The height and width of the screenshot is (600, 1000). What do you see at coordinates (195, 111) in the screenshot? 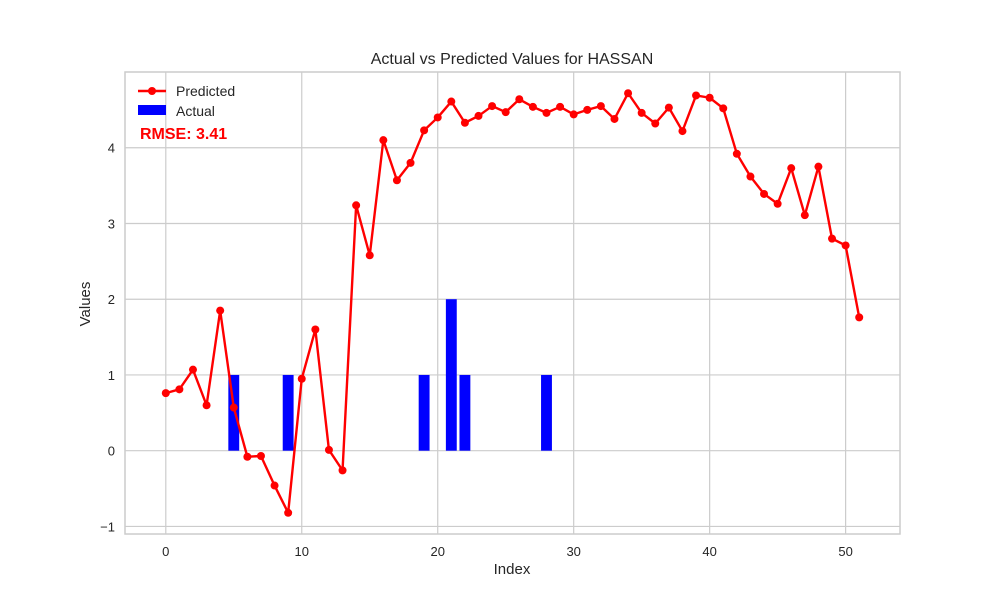
I see `legend-actual-label: Actual` at bounding box center [195, 111].